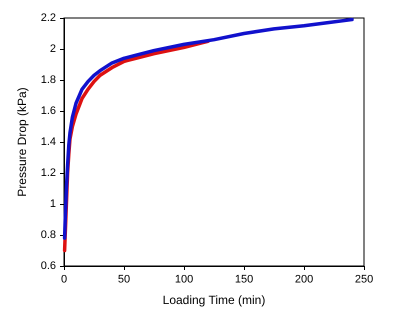 The image size is (402, 324). I want to click on y-tick-label: 1.2, so click(48, 173).